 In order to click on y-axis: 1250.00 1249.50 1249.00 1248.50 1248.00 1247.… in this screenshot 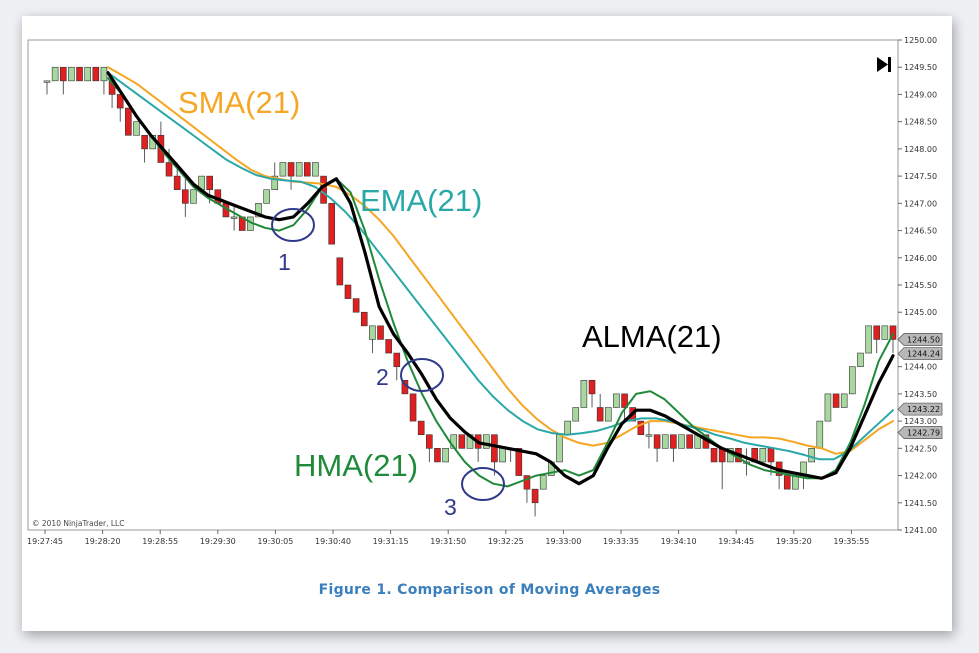, I will do `click(917, 285)`.